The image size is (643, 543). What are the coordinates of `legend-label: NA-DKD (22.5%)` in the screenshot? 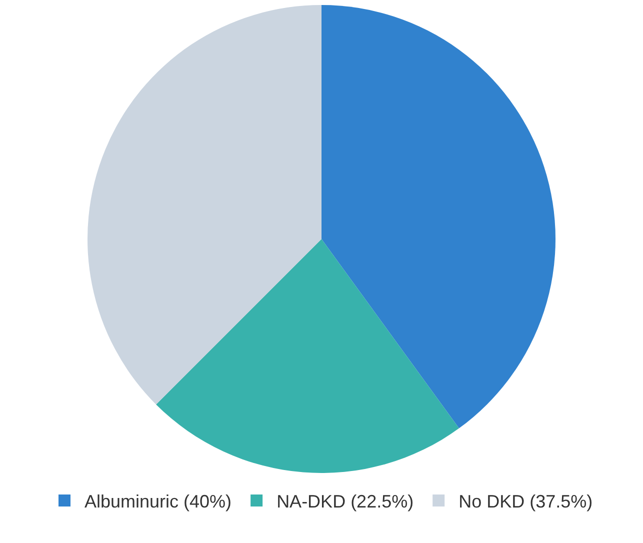 It's located at (345, 502).